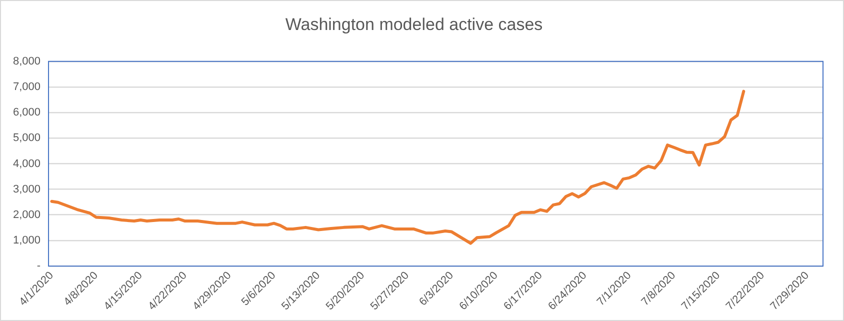 Image resolution: width=844 pixels, height=321 pixels. Describe the element at coordinates (26, 87) in the screenshot. I see `y-tick-label: 7,000` at that location.